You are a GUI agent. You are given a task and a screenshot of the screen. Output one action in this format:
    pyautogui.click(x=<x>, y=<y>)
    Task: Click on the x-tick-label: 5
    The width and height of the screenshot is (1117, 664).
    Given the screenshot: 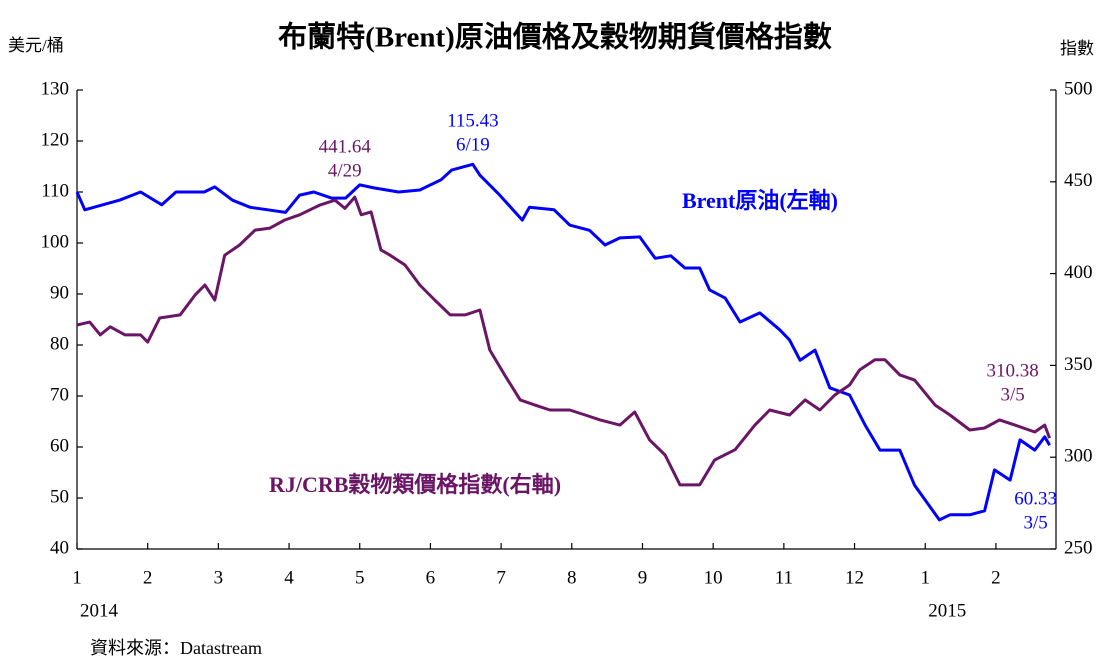 What is the action you would take?
    pyautogui.click(x=360, y=577)
    